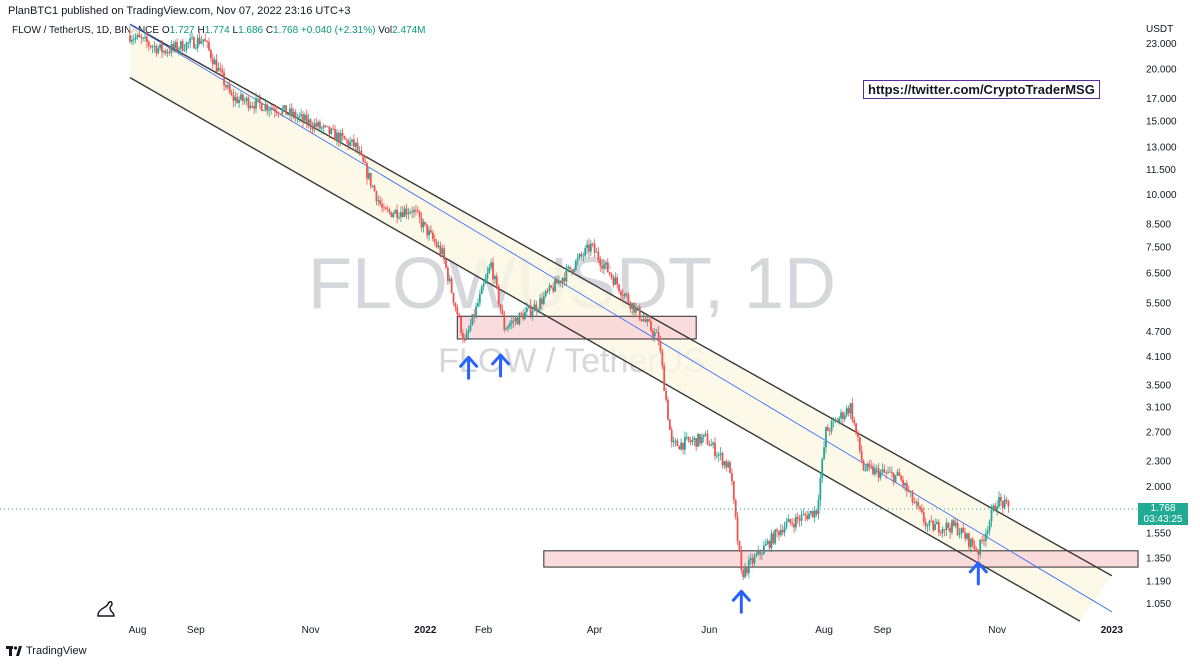 This screenshot has height=664, width=1200. What do you see at coordinates (1158, 408) in the screenshot?
I see `price-tick-label: 3.100` at bounding box center [1158, 408].